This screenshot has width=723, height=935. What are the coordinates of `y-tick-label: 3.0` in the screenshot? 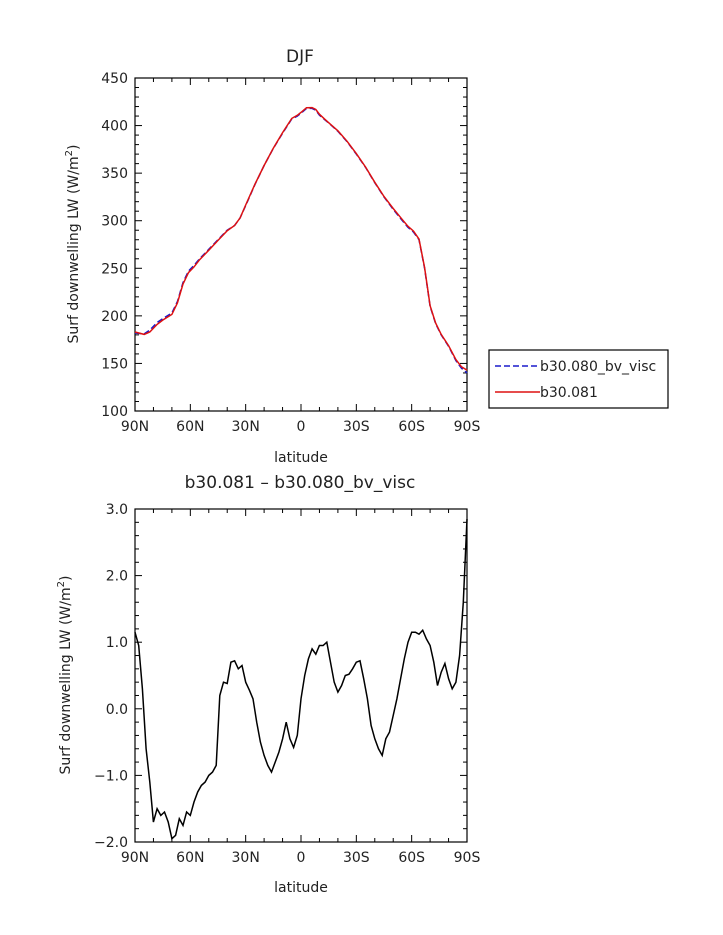 It's located at (117, 510).